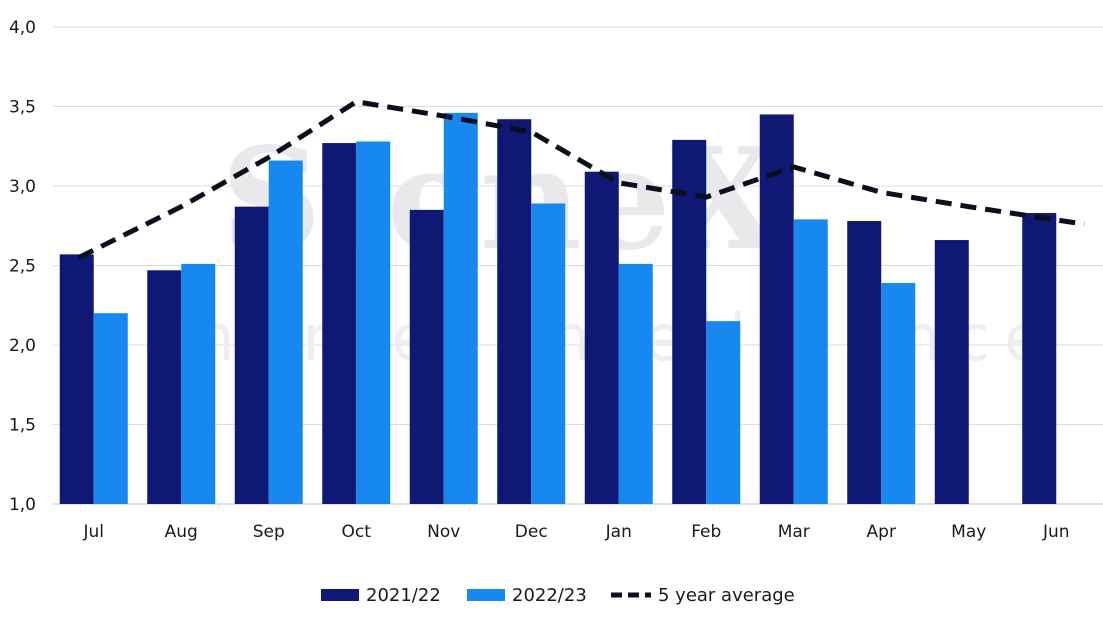 This screenshot has width=1103, height=621. Describe the element at coordinates (76, 379) in the screenshot. I see `bar-2021-22-jul` at that location.